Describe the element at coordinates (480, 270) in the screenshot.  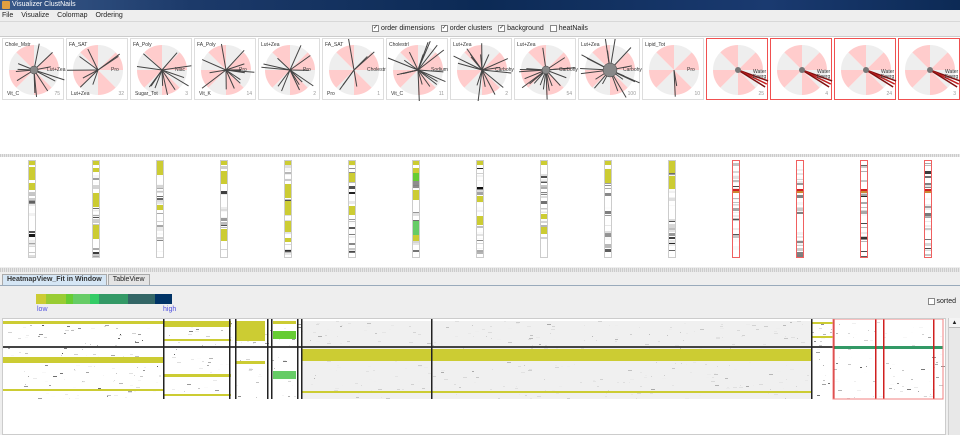
I see `split-divider` at that location.